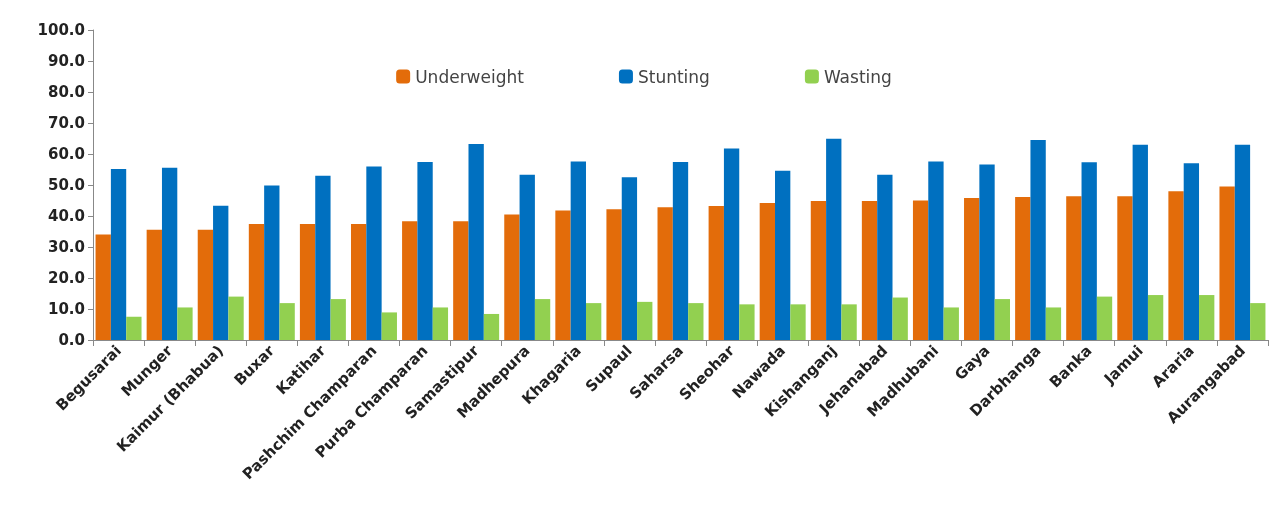 The image size is (1288, 525). I want to click on legend-label: Underweight, so click(470, 76).